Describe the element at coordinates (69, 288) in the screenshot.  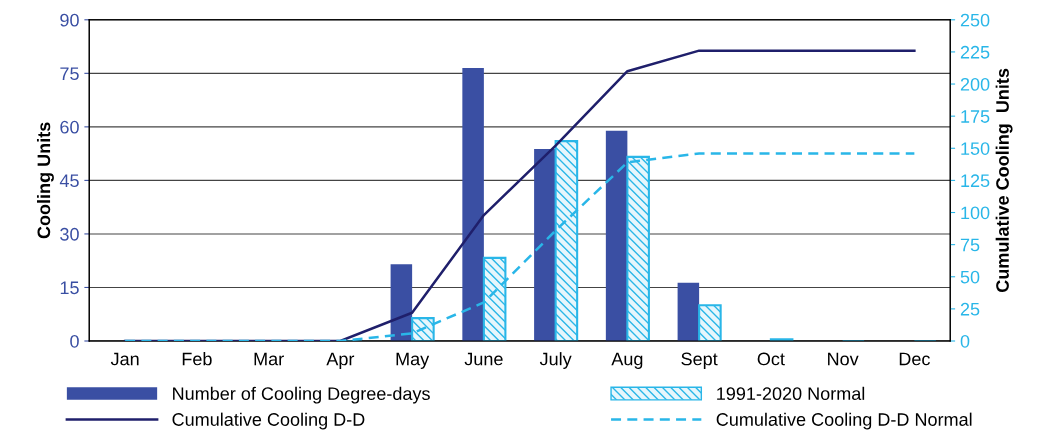
I see `y-tick-label: 15` at that location.